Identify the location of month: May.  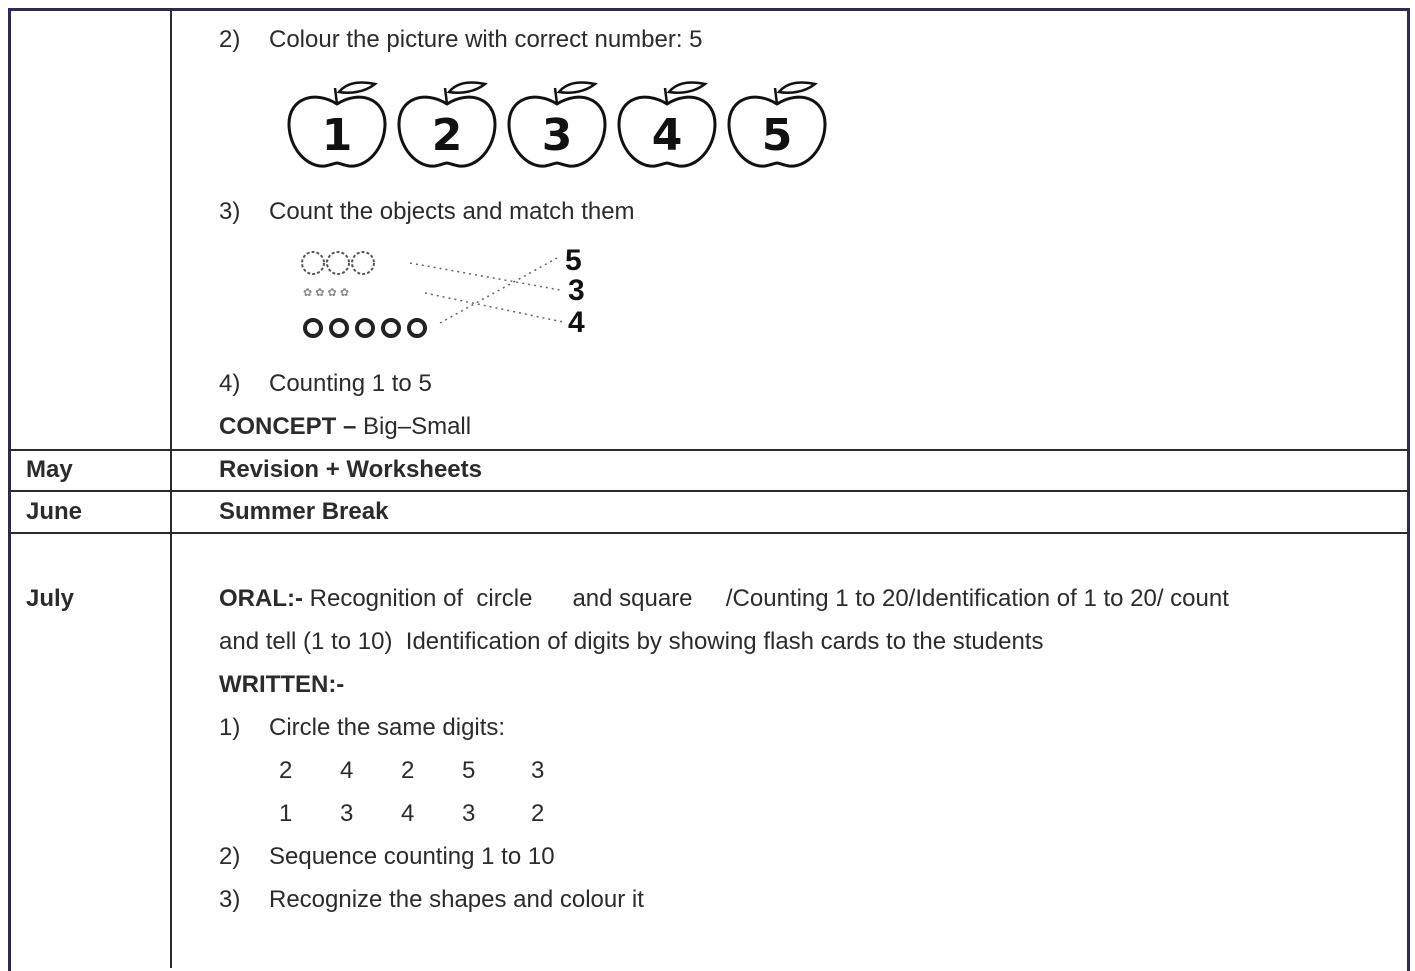
(49, 469).